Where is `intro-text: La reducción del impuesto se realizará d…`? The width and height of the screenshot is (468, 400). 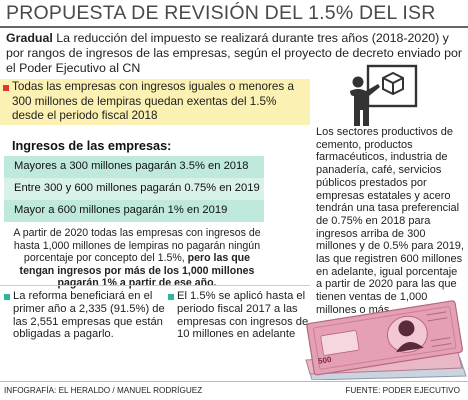 intro-text: La reducción del impuesto se realizará d… is located at coordinates (234, 53).